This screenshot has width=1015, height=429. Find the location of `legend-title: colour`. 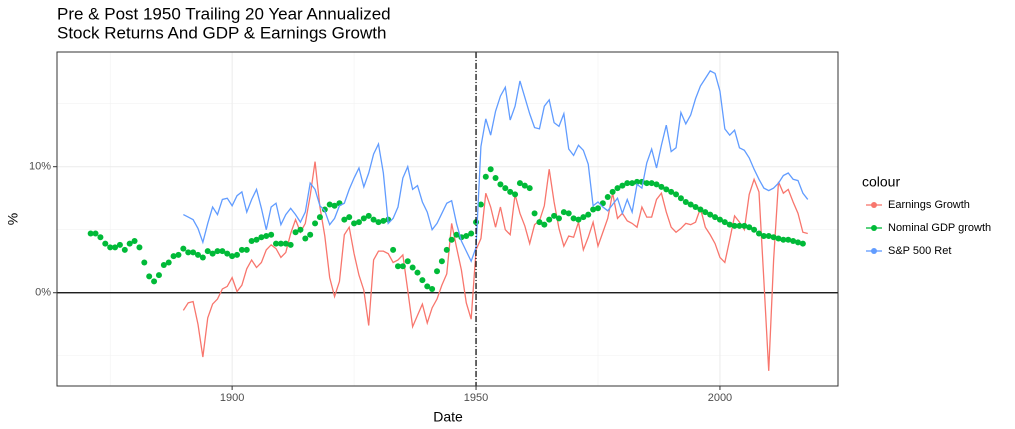

legend-title: colour is located at coordinates (881, 182).